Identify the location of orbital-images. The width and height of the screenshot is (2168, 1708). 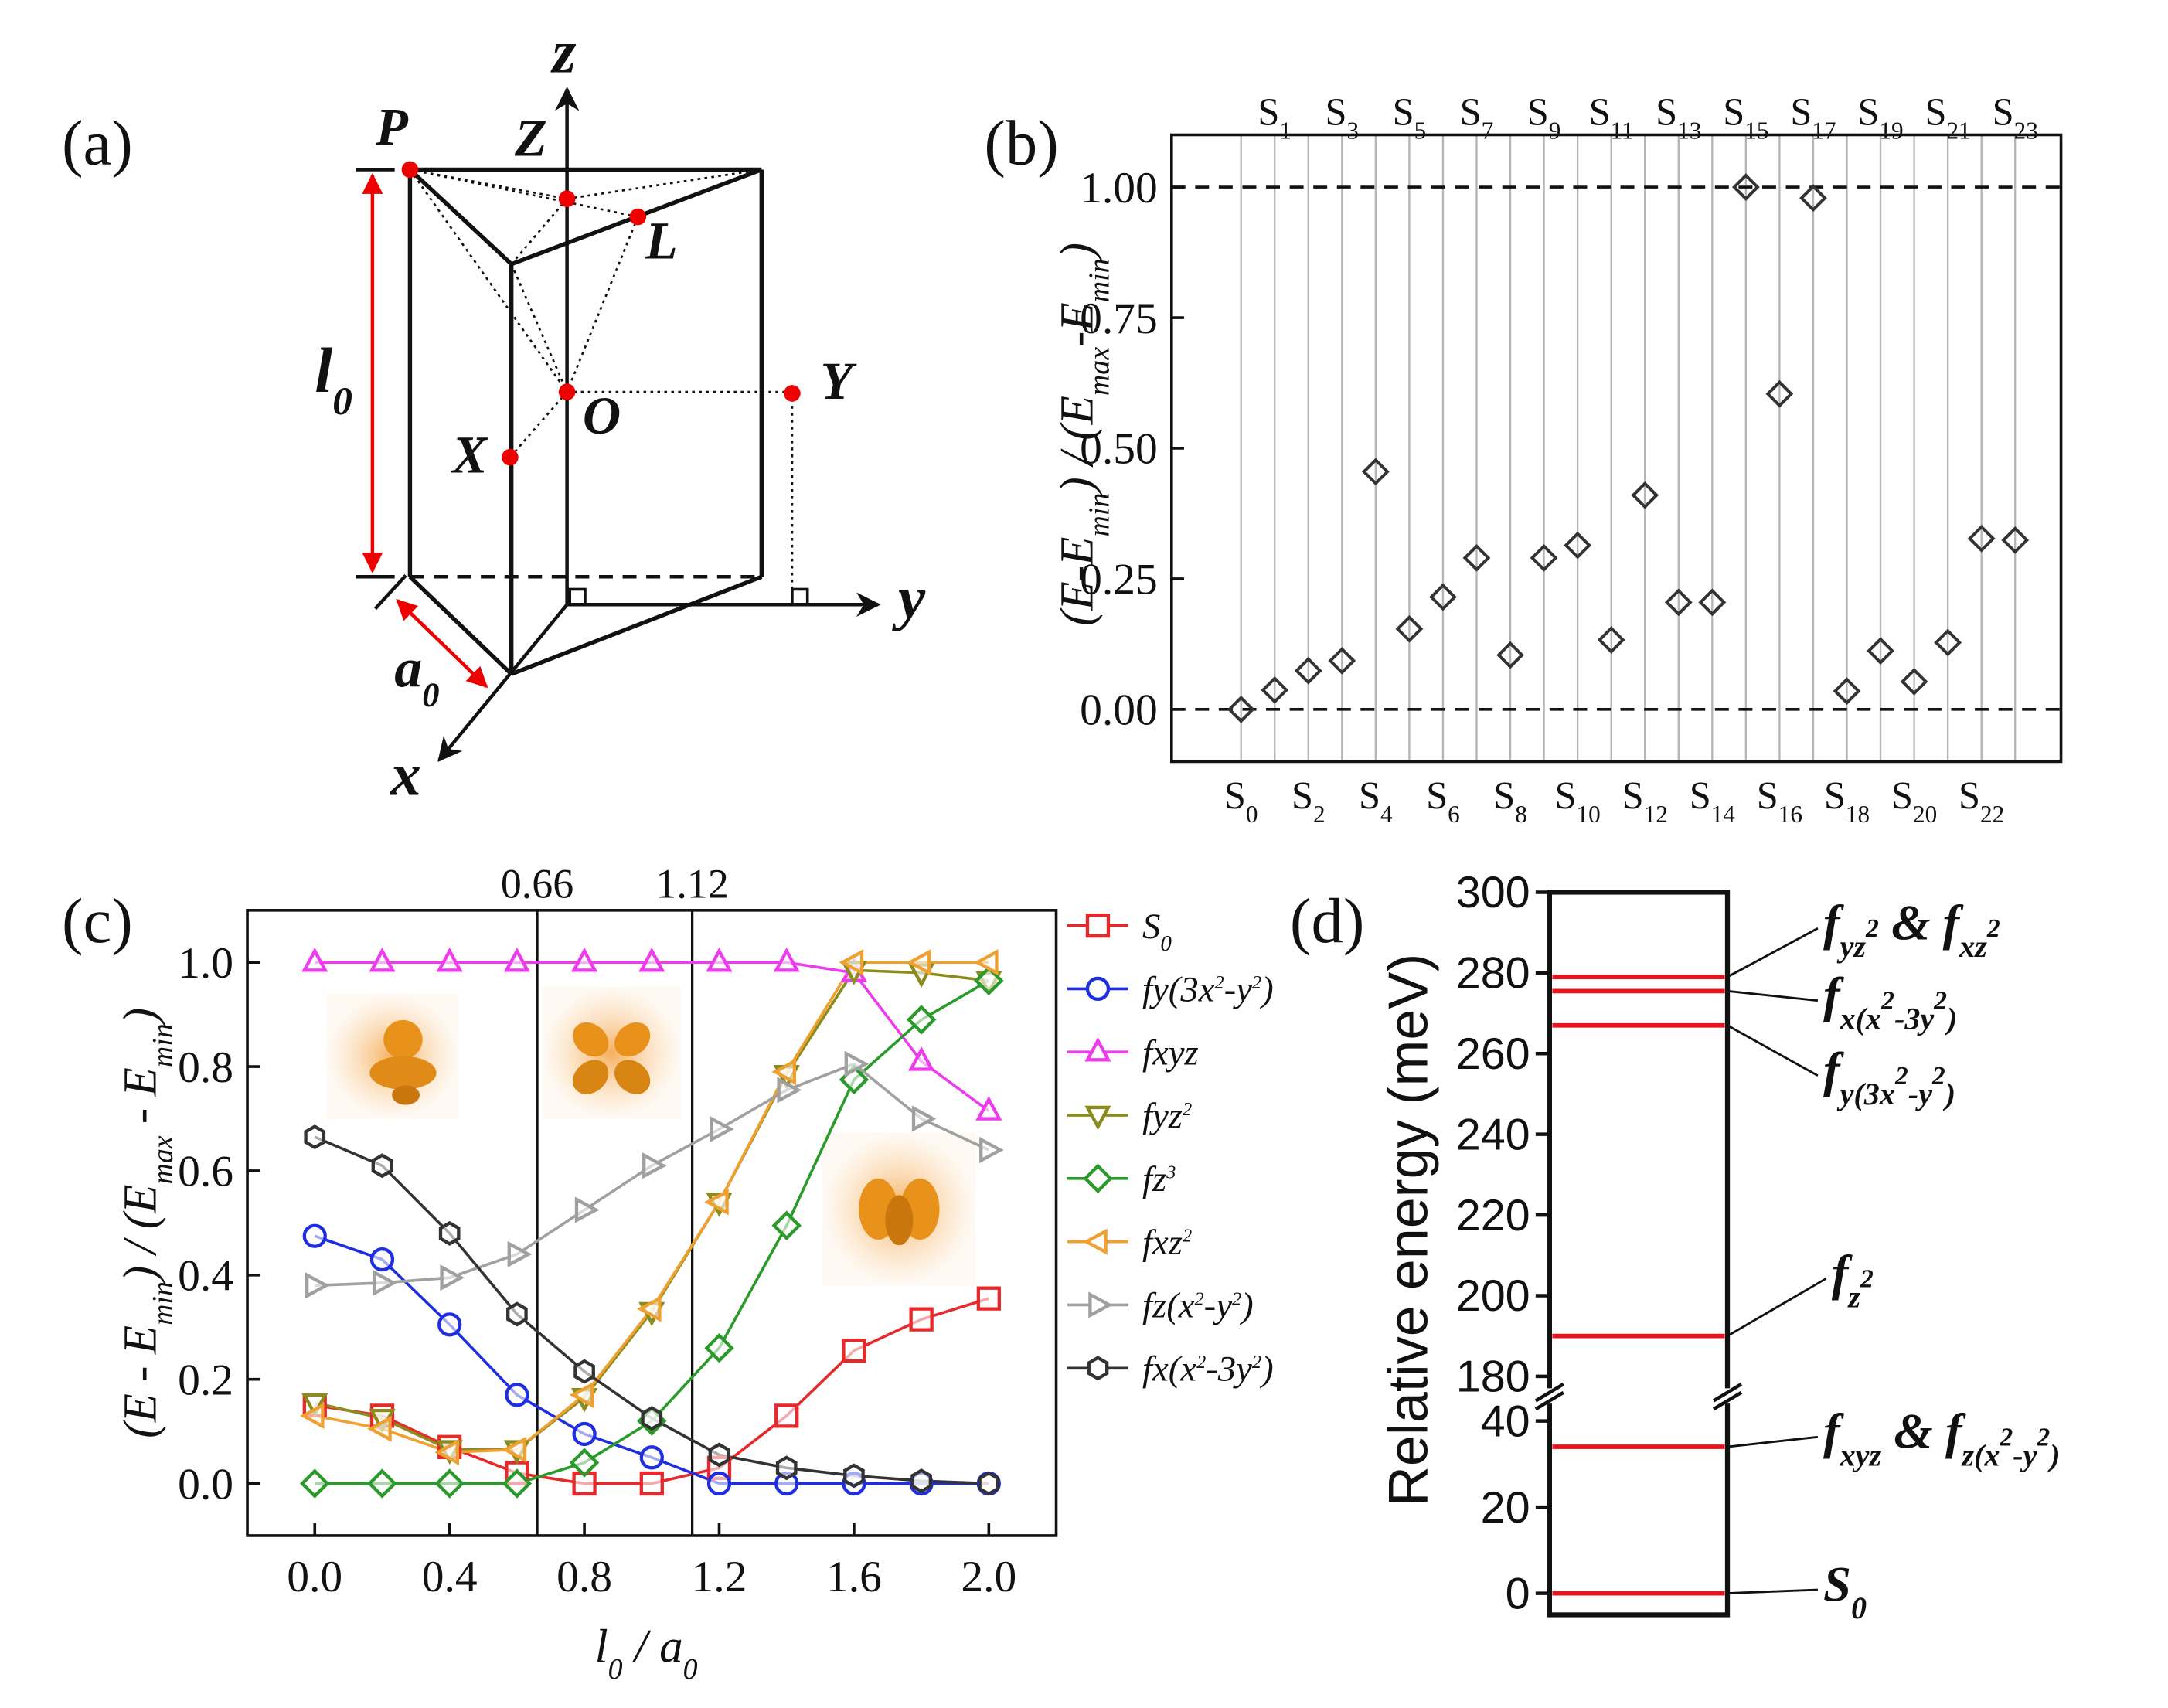
(651, 1136).